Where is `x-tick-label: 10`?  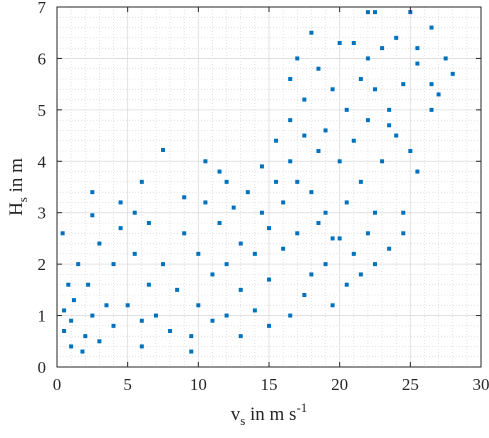
x-tick-label: 10 is located at coordinates (198, 384).